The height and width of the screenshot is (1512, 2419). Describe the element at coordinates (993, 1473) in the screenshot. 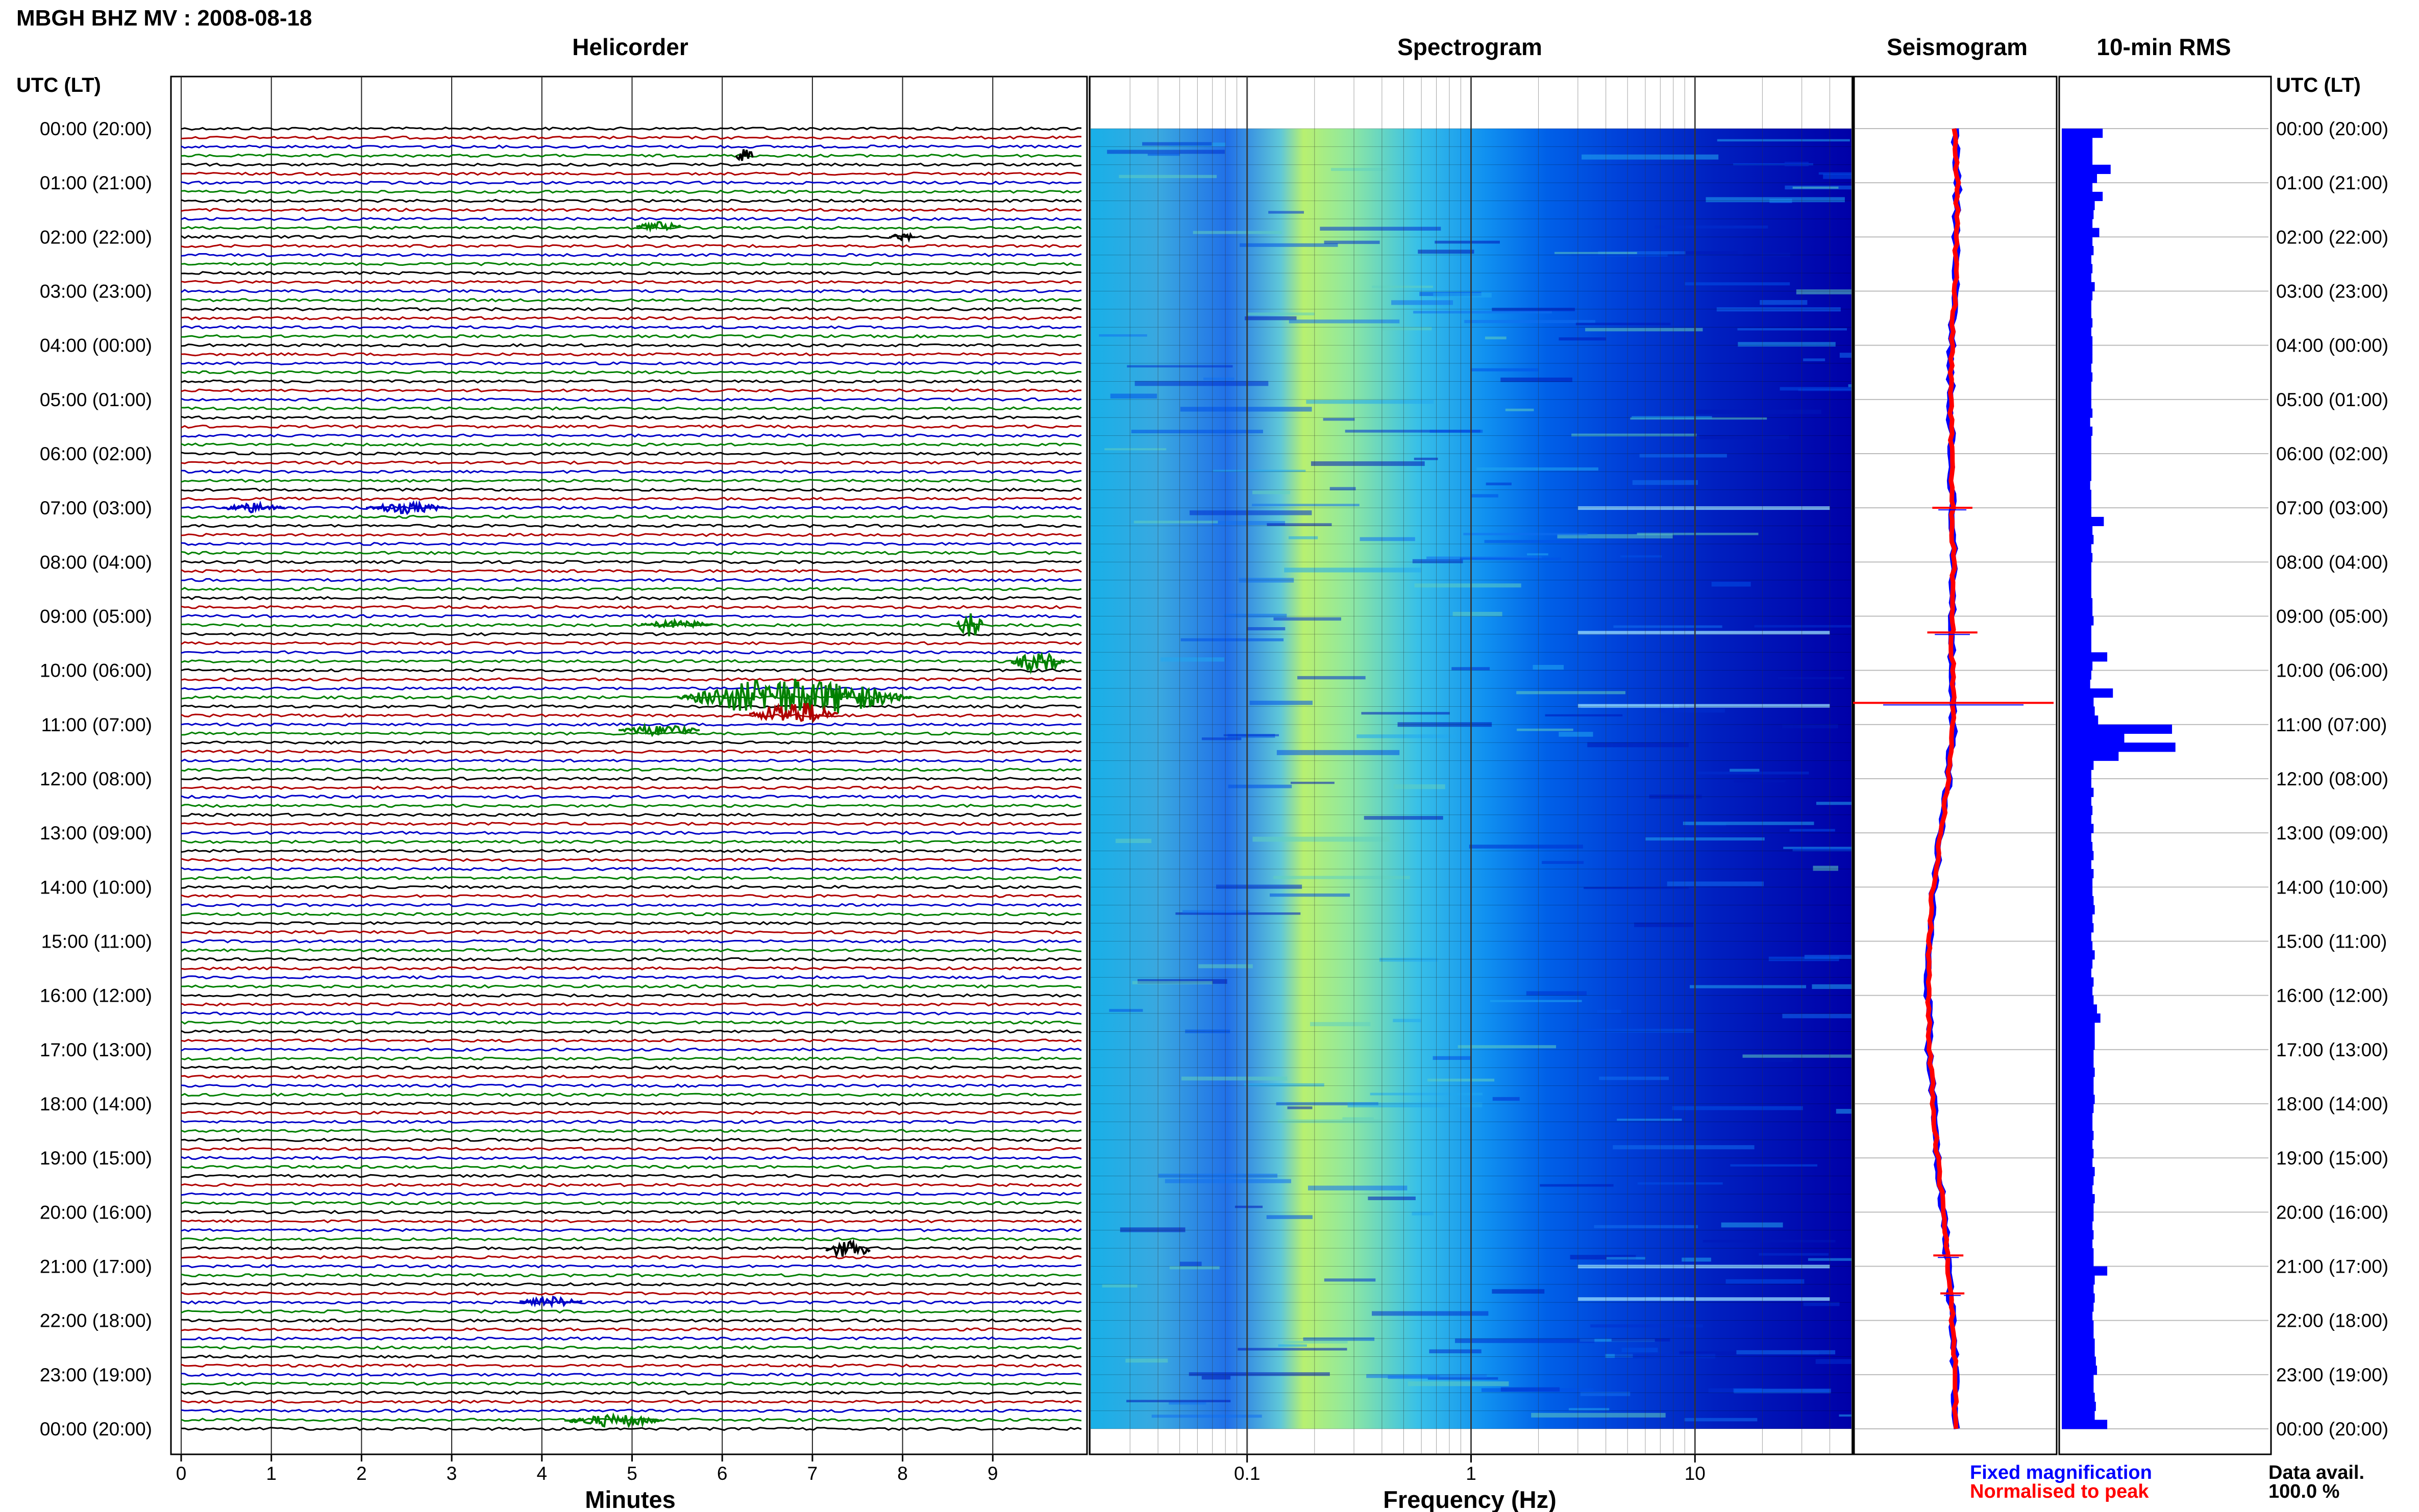

I see `helicorder-xtick-label-9: 9` at that location.